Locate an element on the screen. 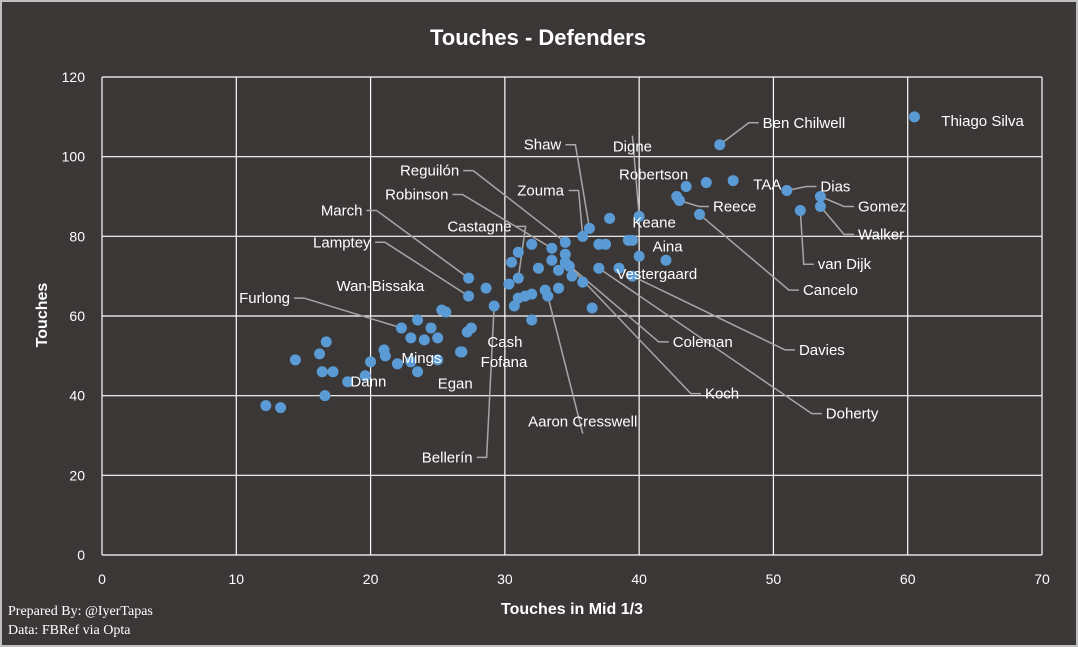  y-tick-label: 40 is located at coordinates (77, 396).